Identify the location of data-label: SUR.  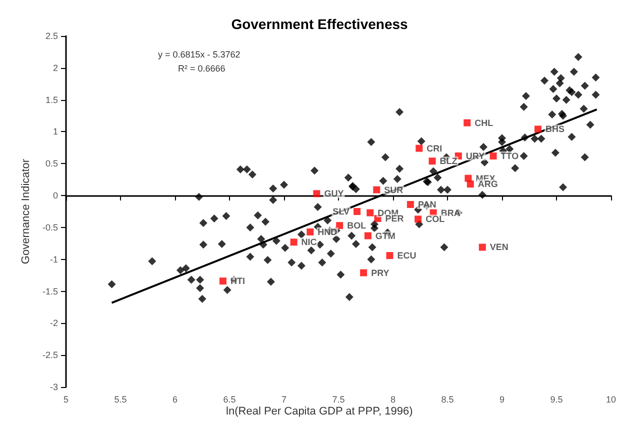
(394, 189).